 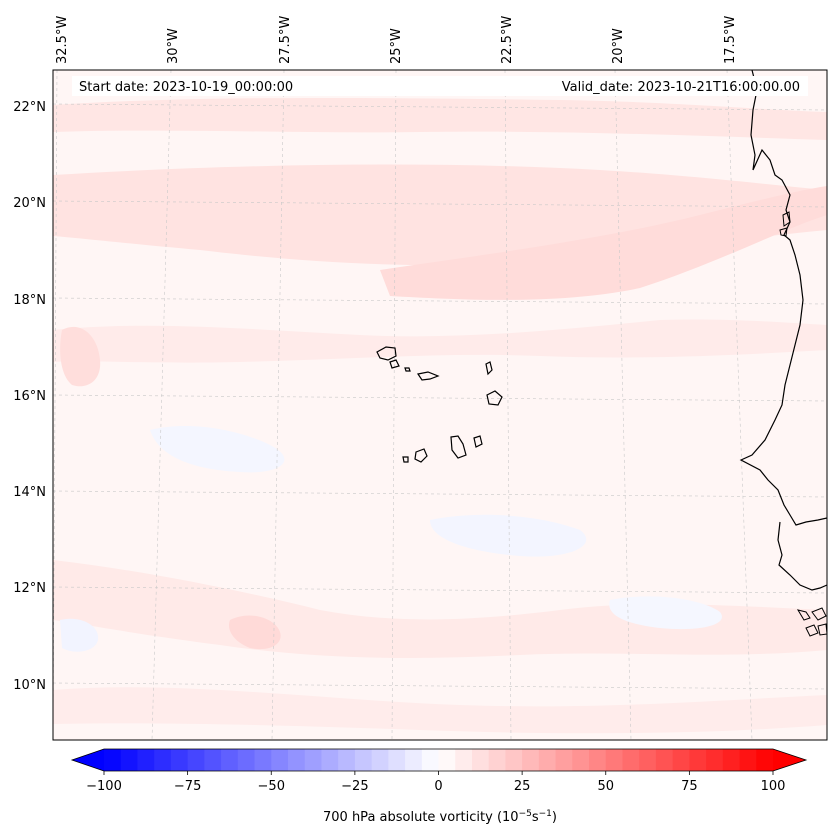 What do you see at coordinates (29, 300) in the screenshot?
I see `lat-label-18n: 18°N` at bounding box center [29, 300].